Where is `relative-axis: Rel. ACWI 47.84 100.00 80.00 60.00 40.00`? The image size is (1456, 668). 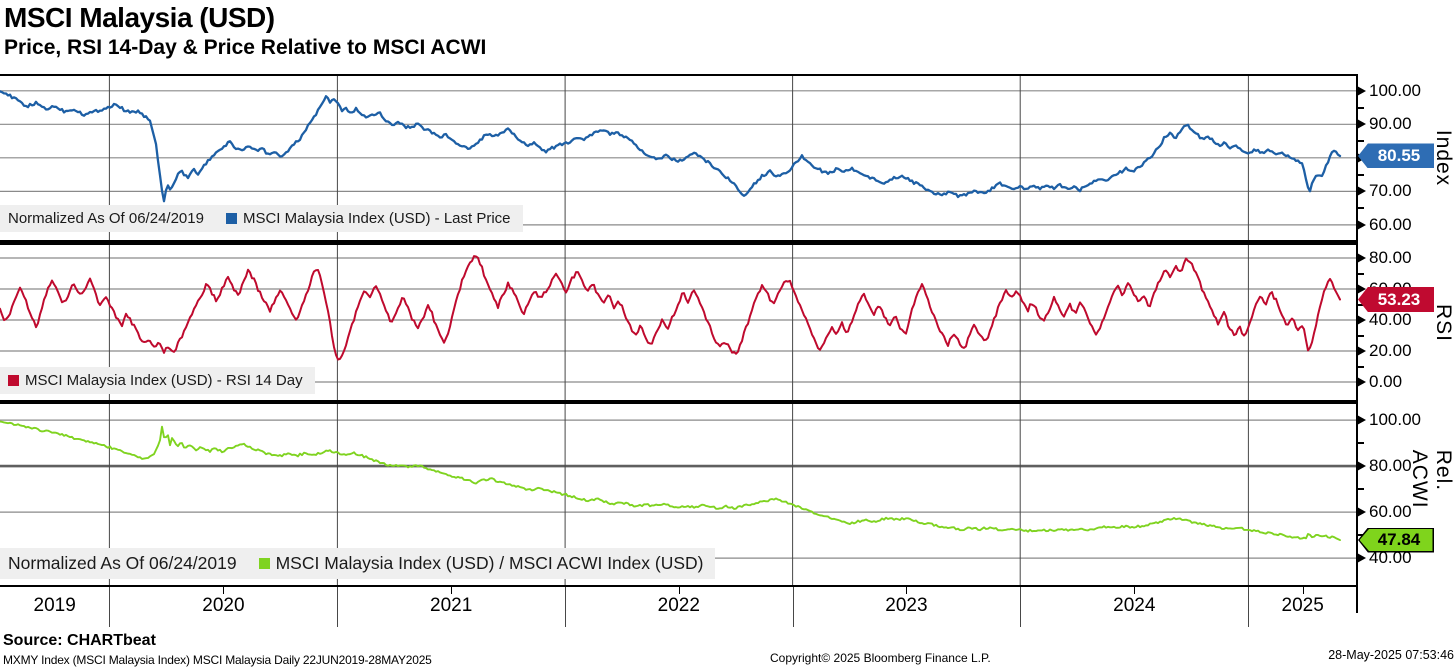
relative-axis: Rel. ACWI 47.84 100.00 80.00 60.00 40.00 is located at coordinates (1406, 494).